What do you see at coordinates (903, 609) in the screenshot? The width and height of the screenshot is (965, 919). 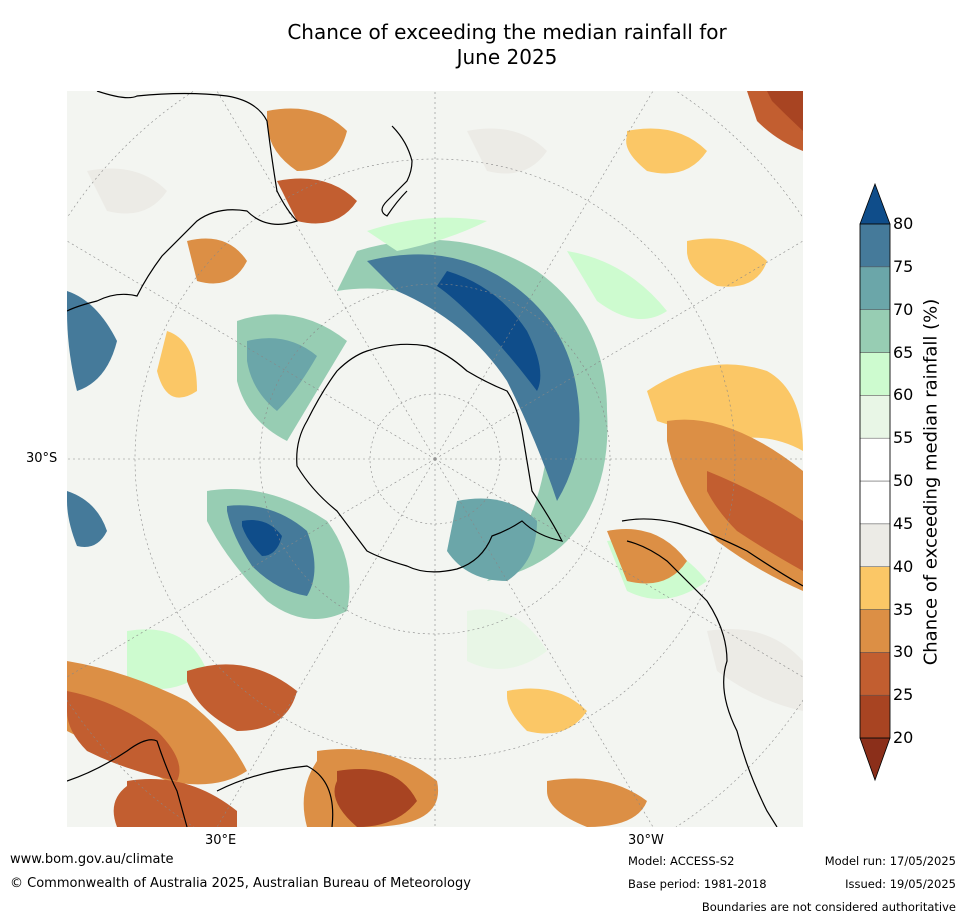 I see `colorbar-tick-label: 35` at bounding box center [903, 609].